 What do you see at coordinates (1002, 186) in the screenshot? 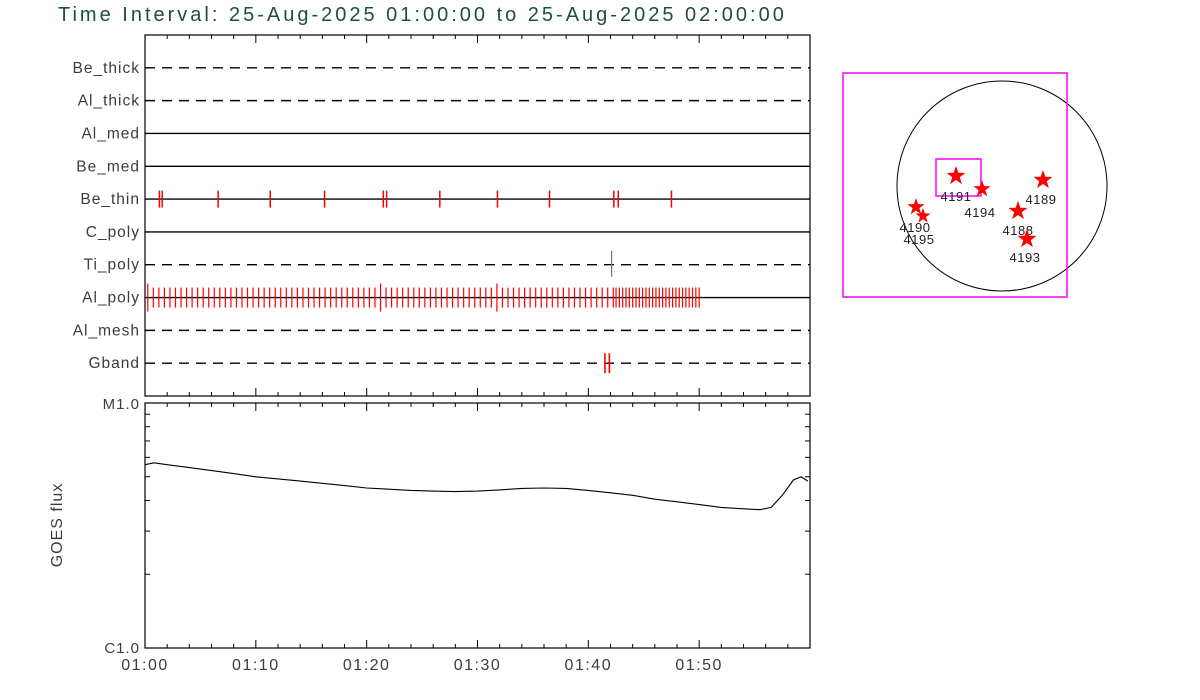
I see `solar-disk-circle` at bounding box center [1002, 186].